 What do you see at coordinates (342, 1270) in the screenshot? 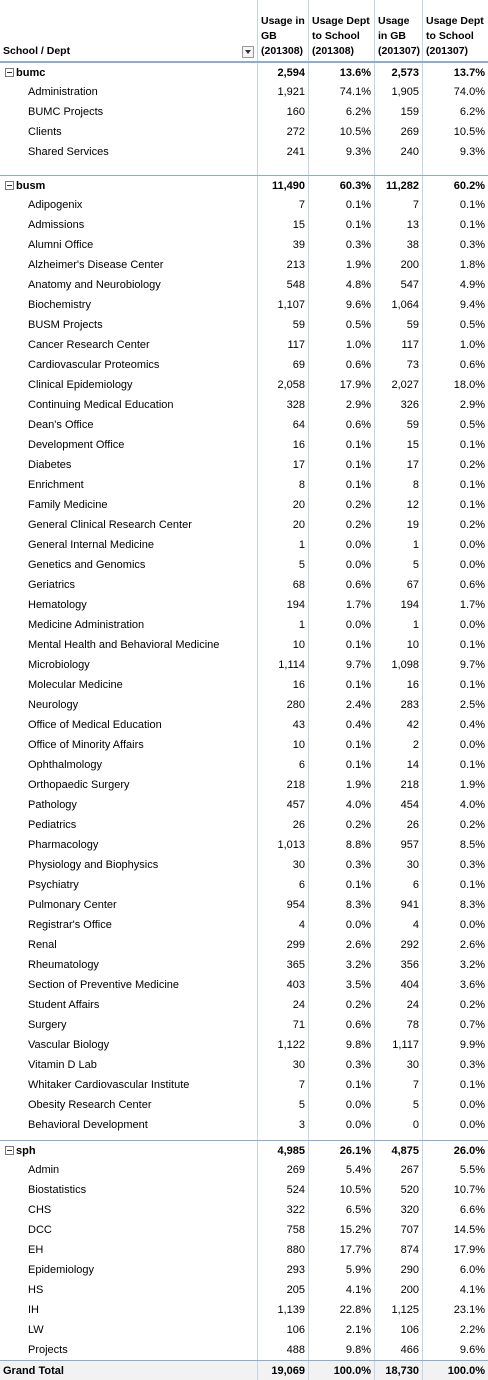
I see `value-cell: 5.9%` at bounding box center [342, 1270].